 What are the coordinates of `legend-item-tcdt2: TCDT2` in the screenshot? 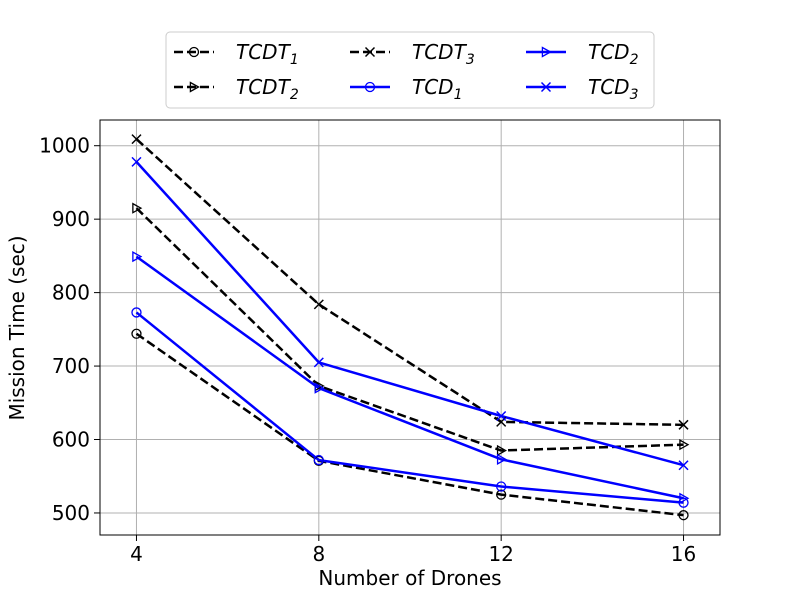 It's located at (236, 89).